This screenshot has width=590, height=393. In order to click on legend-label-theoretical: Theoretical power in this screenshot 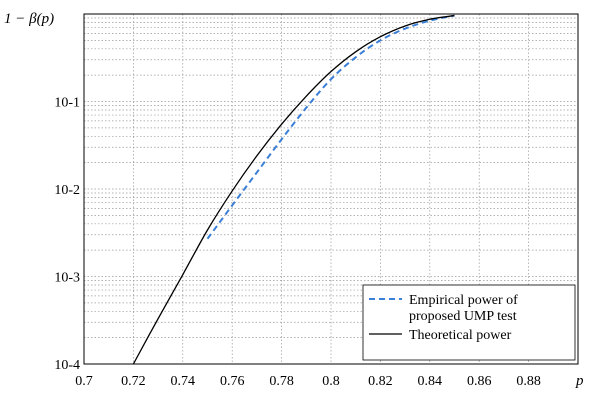, I will do `click(460, 335)`.